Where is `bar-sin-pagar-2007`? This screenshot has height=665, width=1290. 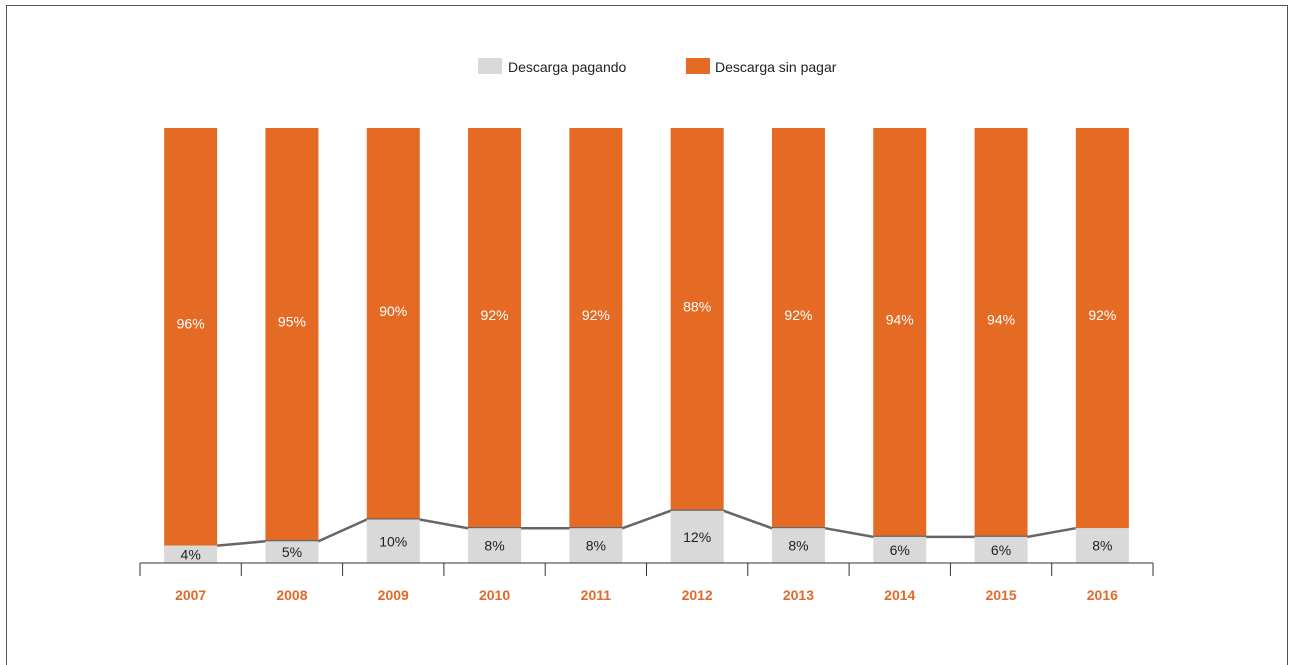
bar-sin-pagar-2007 is located at coordinates (191, 337).